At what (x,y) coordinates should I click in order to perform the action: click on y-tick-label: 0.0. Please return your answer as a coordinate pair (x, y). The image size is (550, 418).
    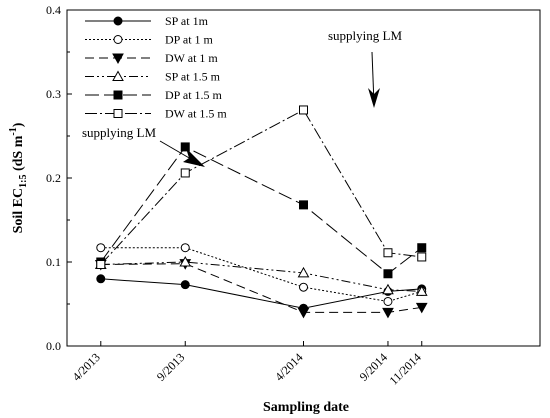
    Looking at the image, I should click on (53, 346).